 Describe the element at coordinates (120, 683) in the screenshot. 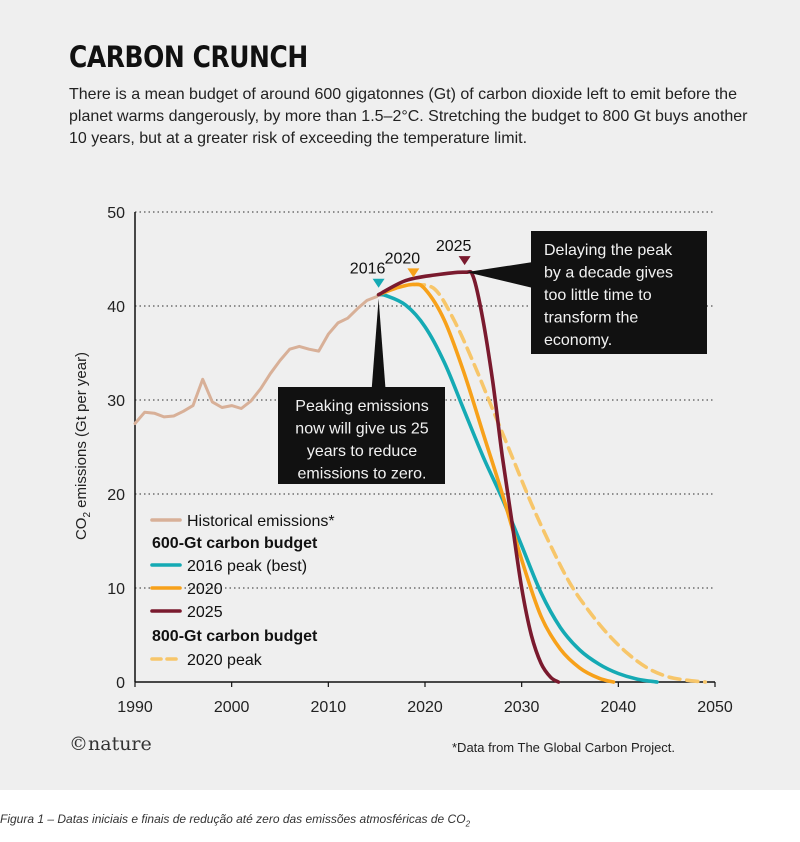

I see `y-tick-0: 0` at that location.